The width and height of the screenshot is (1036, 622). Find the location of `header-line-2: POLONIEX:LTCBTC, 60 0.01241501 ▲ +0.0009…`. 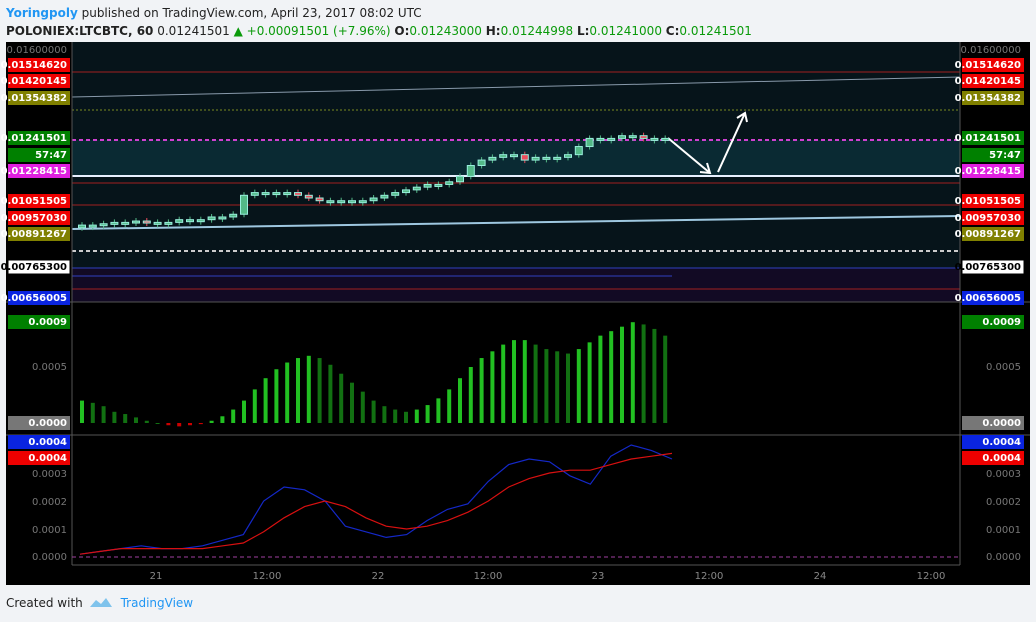

header-line-2: POLONIEX:LTCBTC, 60 0.01241501 ▲ +0.0009… is located at coordinates (379, 31).